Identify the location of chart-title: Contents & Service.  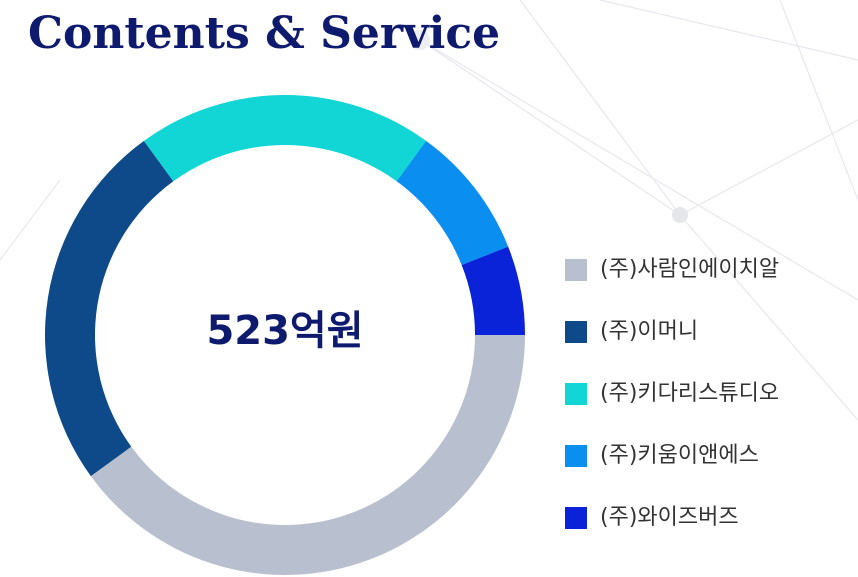
(264, 33).